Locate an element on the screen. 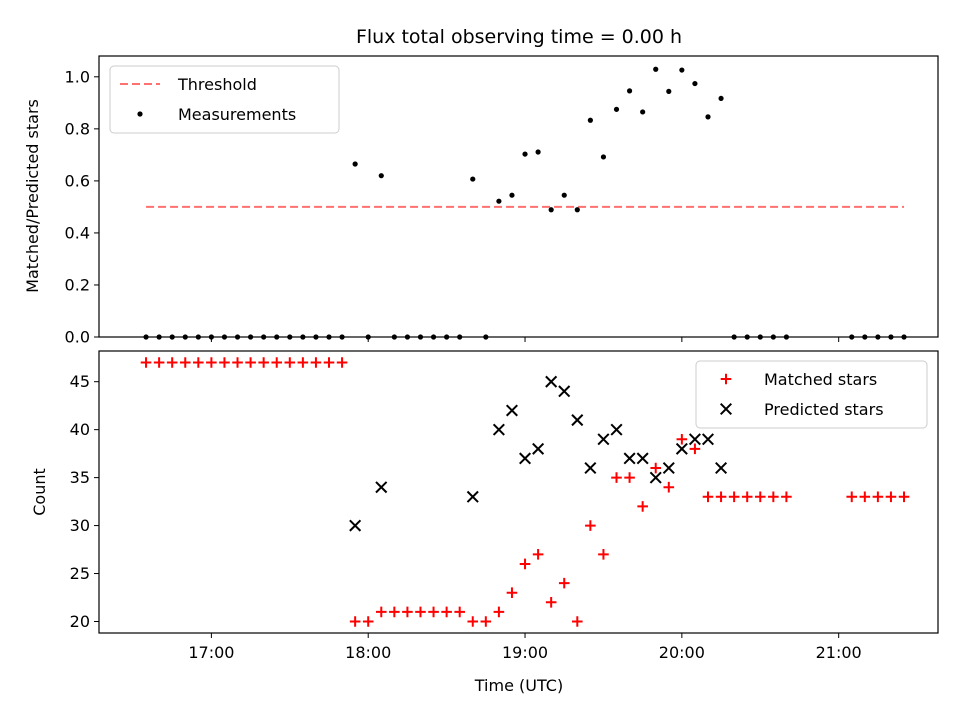  y-tick-label: 40 is located at coordinates (80, 429).